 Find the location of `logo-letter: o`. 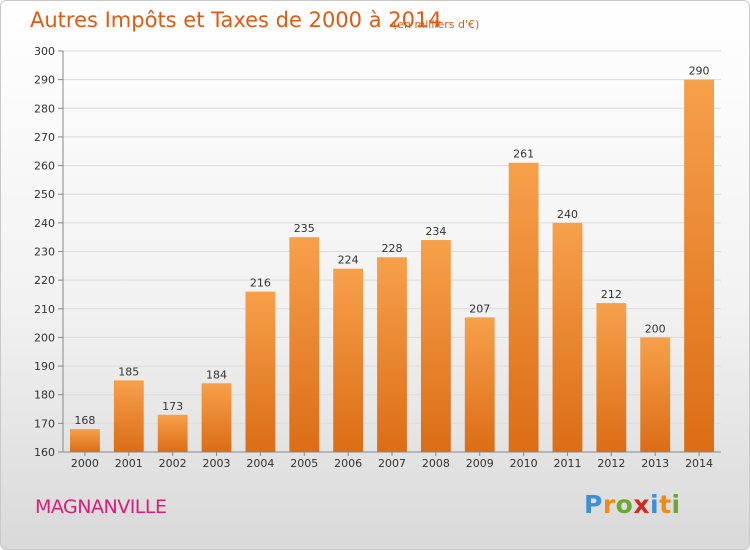

logo-letter: o is located at coordinates (624, 504).